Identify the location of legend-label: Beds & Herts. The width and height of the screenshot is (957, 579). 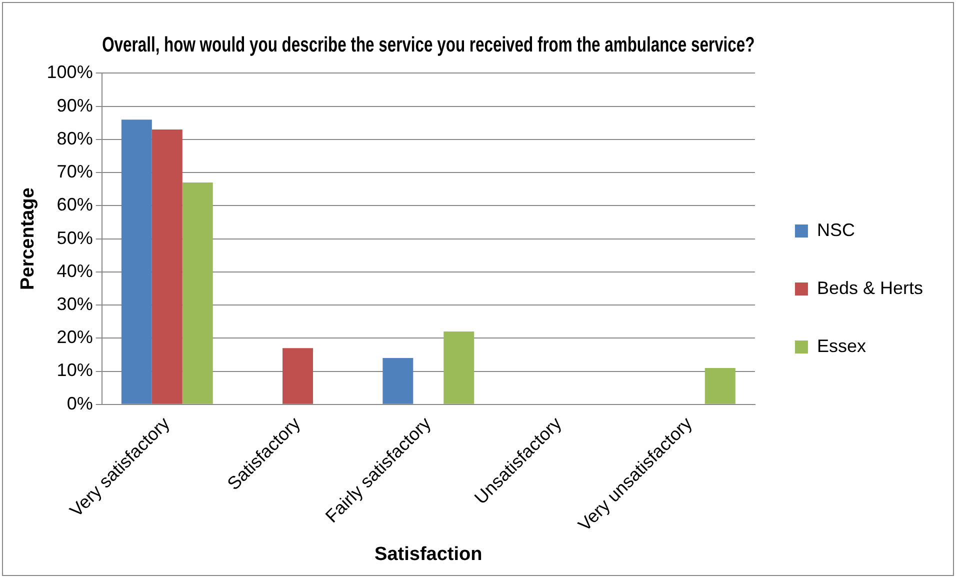
(870, 288).